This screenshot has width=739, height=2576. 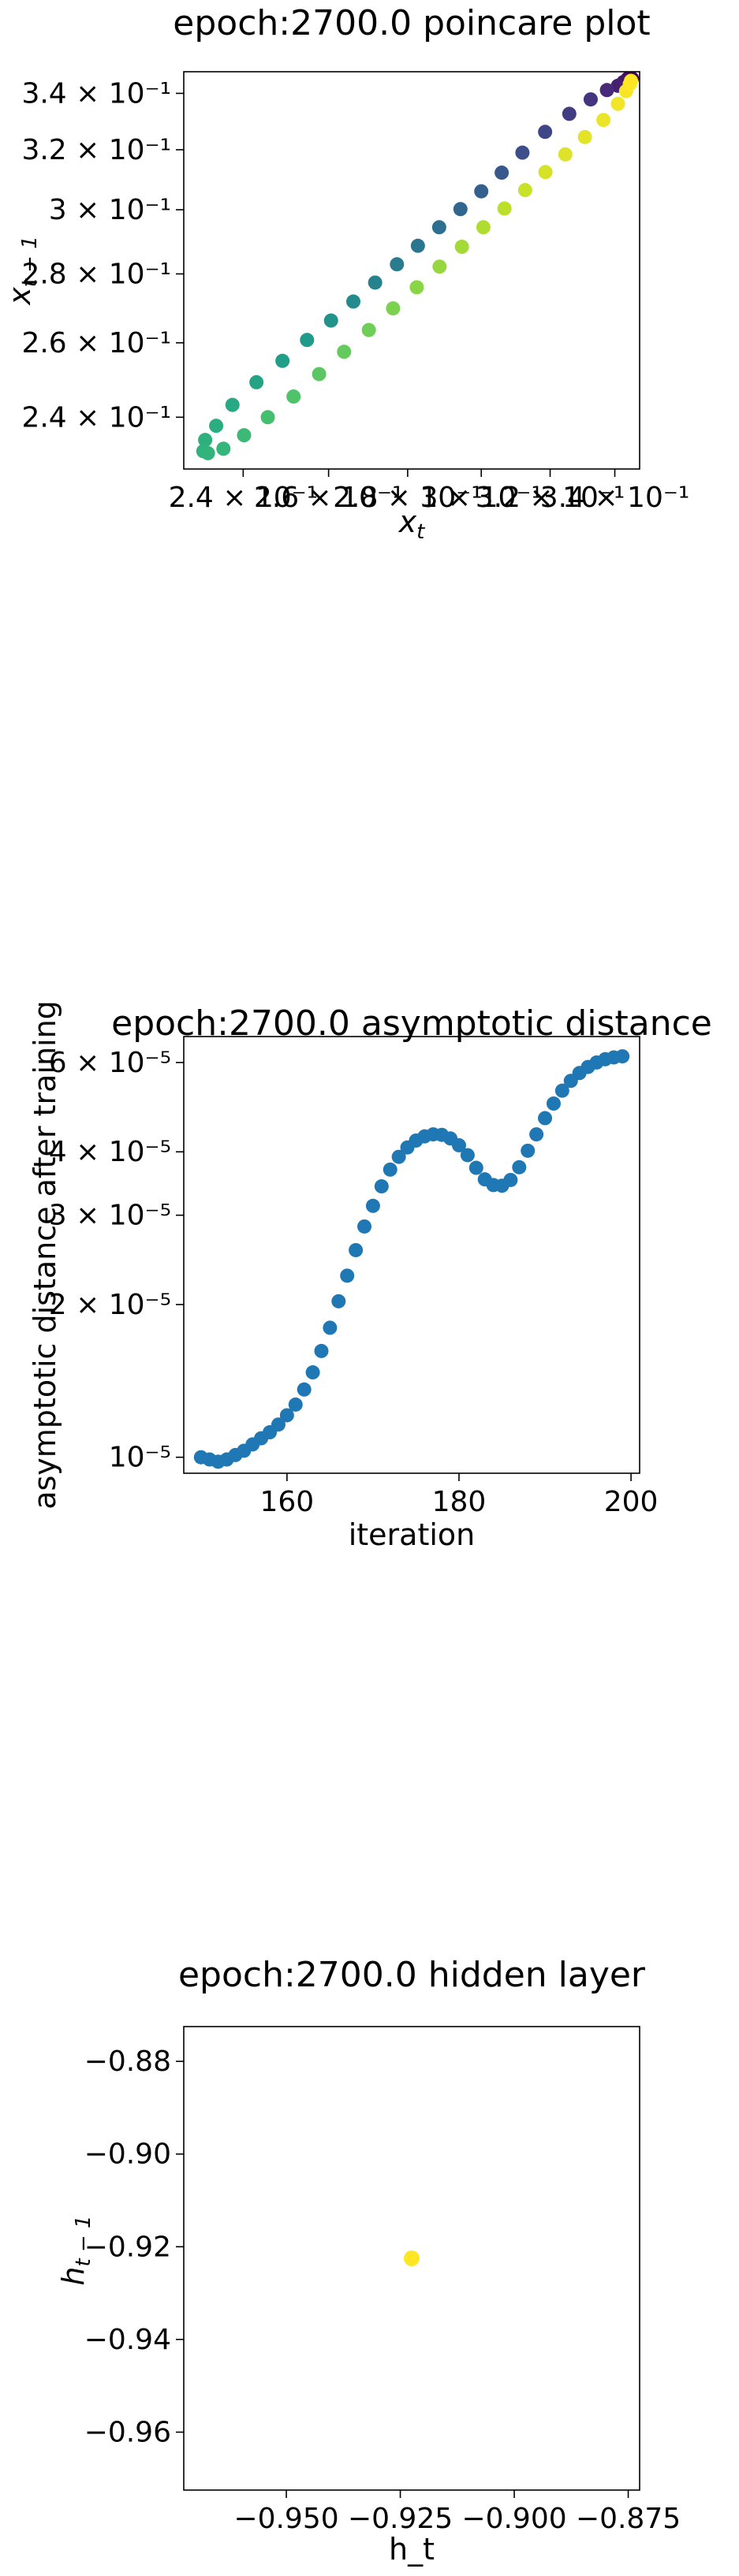 What do you see at coordinates (96, 417) in the screenshot?
I see `y-tick-label: 2.4 × 10⁻¹` at bounding box center [96, 417].